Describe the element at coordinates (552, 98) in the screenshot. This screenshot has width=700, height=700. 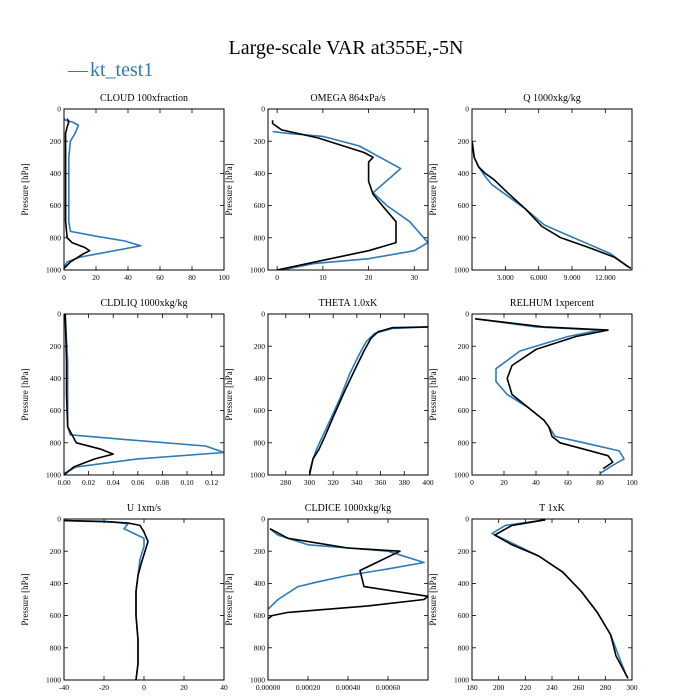
I see `panel-title: Q 1000xkg/kg` at that location.